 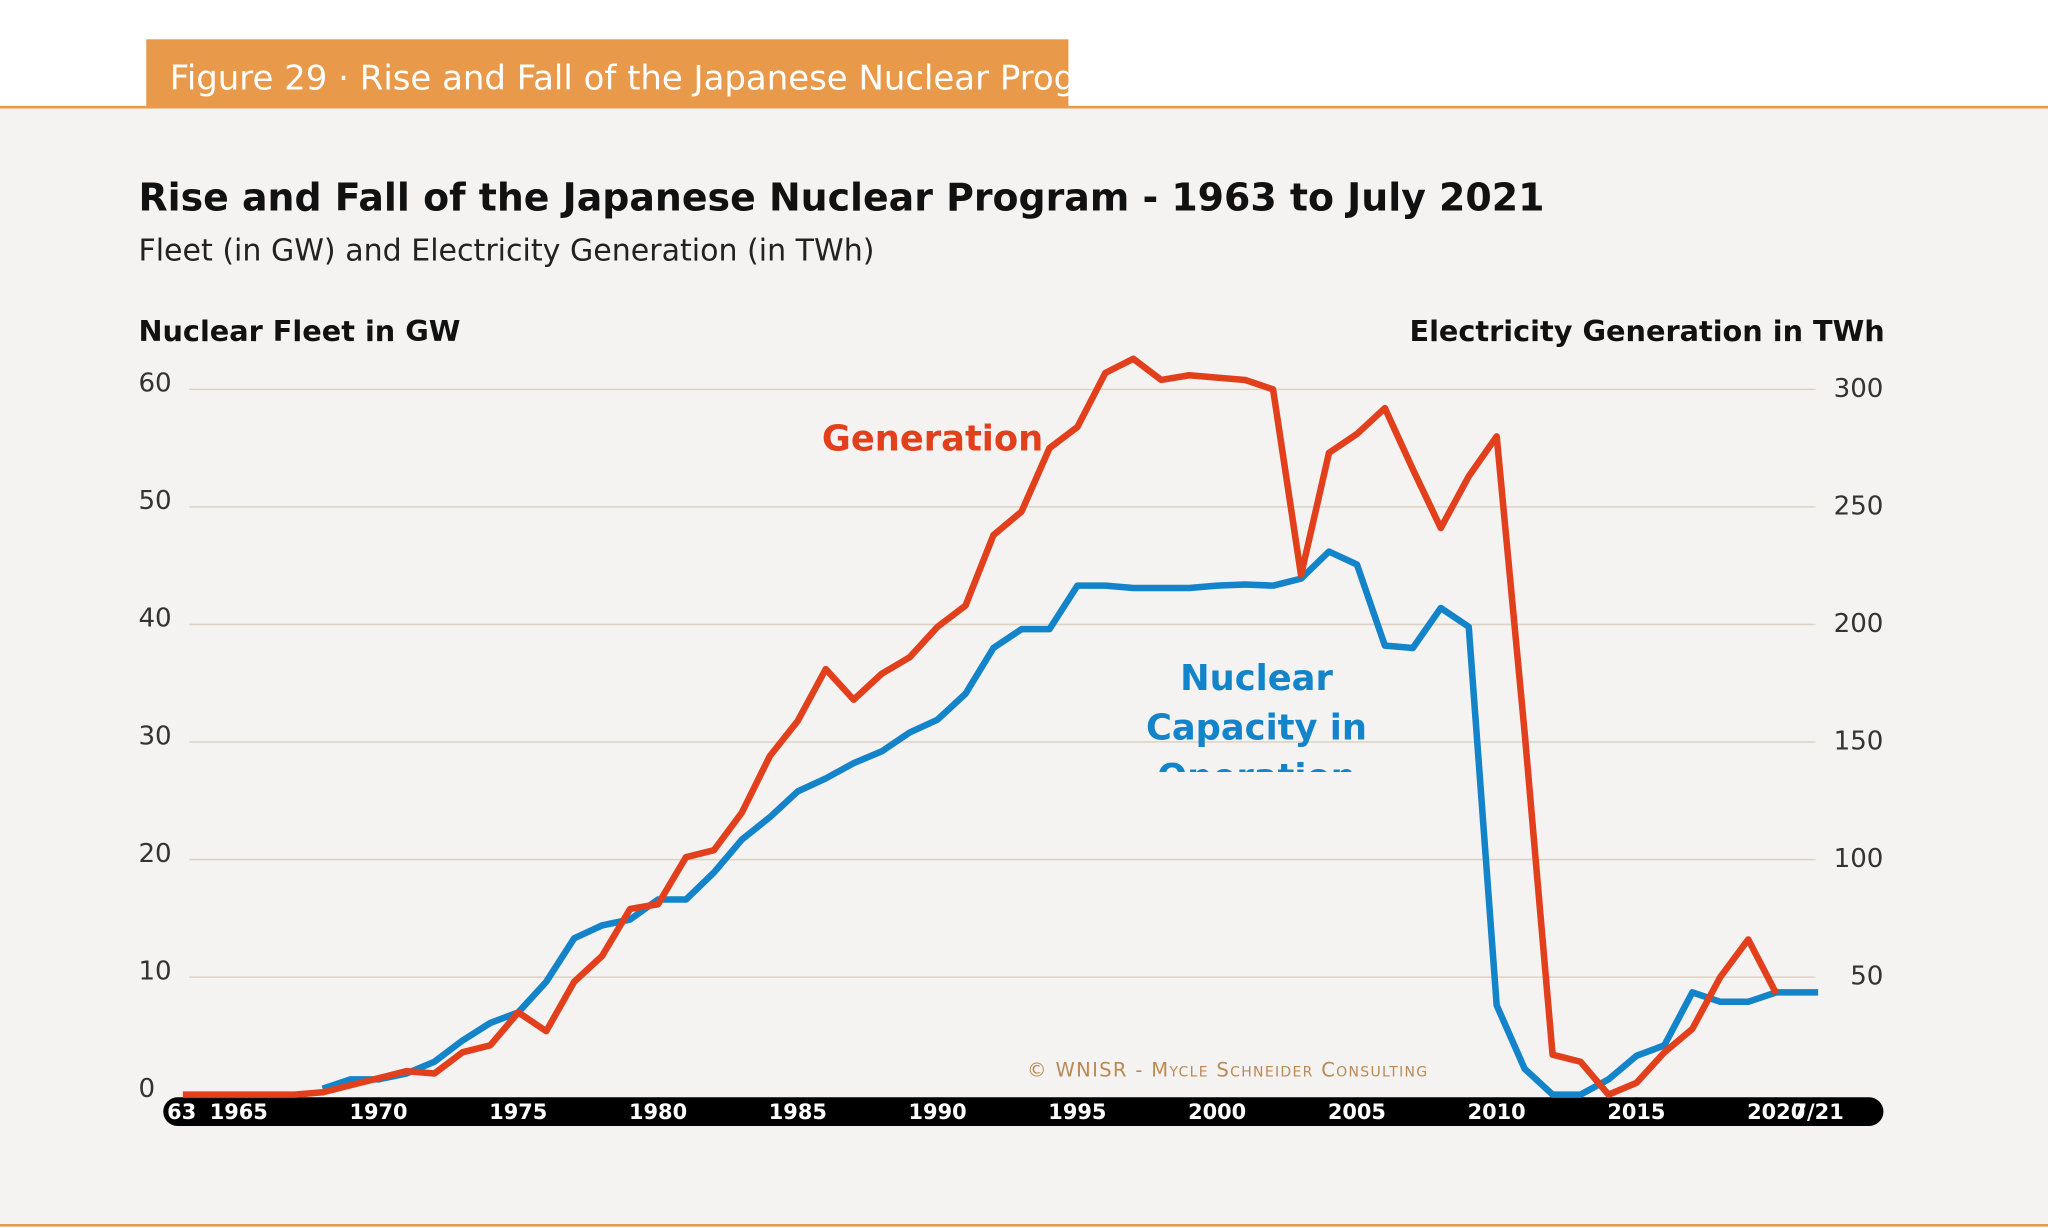 What do you see at coordinates (1077, 1112) in the screenshot?
I see `x-tick-label: 1995` at bounding box center [1077, 1112].